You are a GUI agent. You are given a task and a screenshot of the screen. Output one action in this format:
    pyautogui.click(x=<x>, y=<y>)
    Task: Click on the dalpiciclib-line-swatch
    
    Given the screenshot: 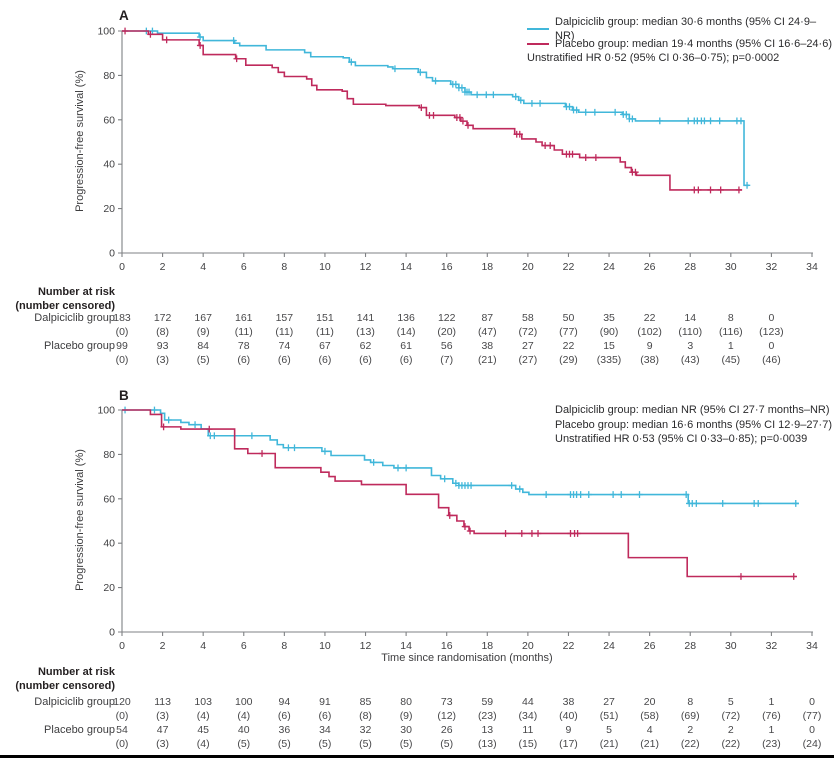 What is the action you would take?
    pyautogui.click(x=538, y=29)
    